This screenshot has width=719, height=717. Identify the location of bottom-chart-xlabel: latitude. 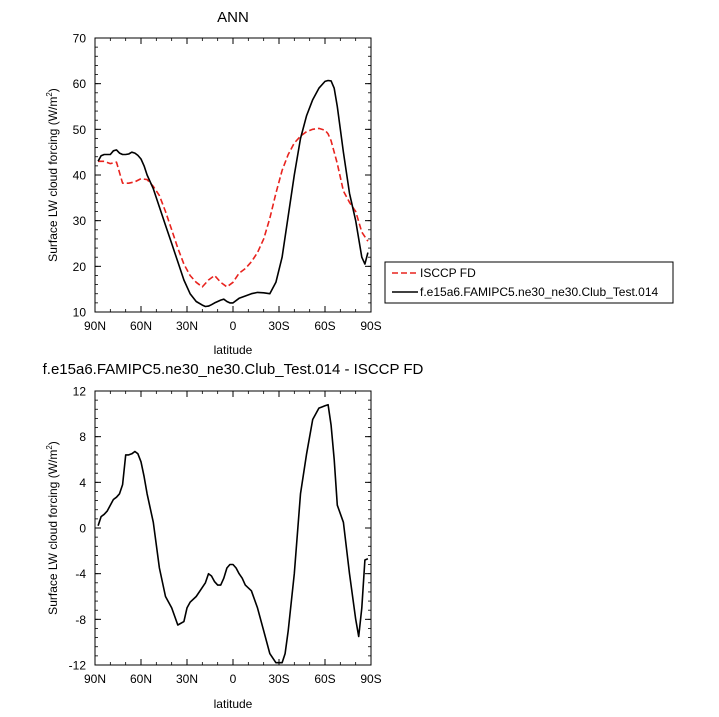
(233, 704).